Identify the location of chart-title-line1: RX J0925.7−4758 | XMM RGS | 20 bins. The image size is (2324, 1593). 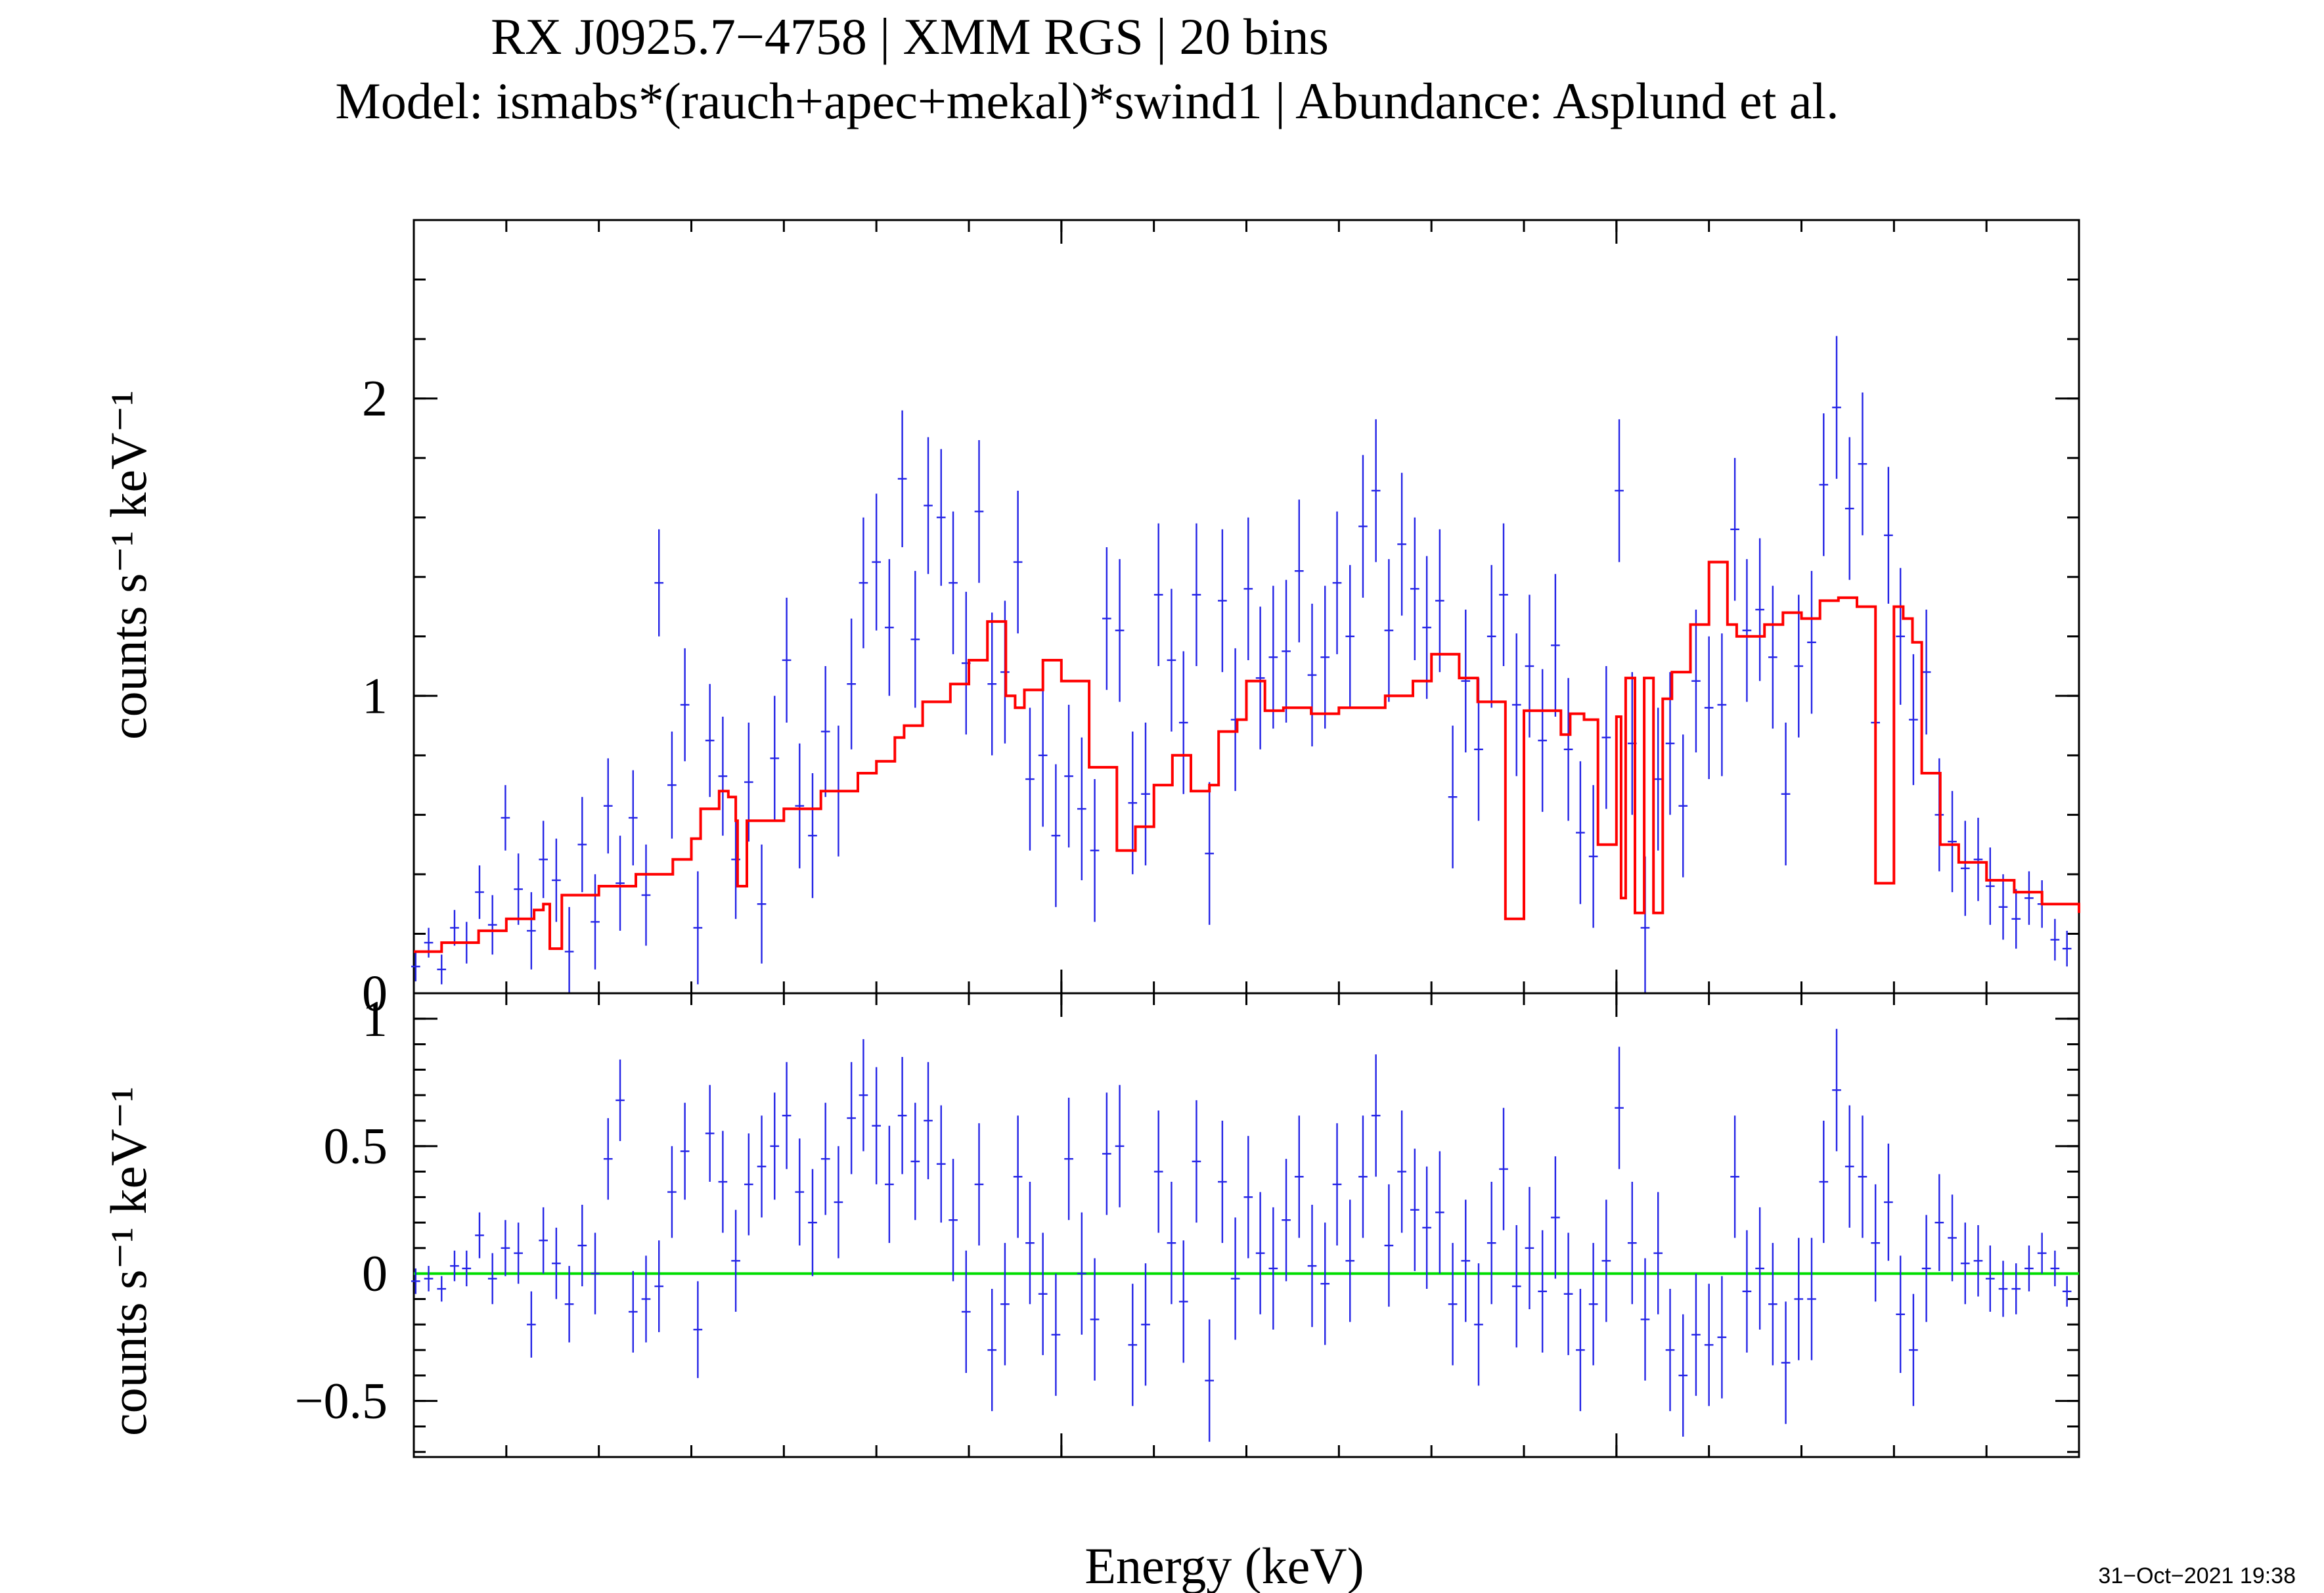
(910, 36).